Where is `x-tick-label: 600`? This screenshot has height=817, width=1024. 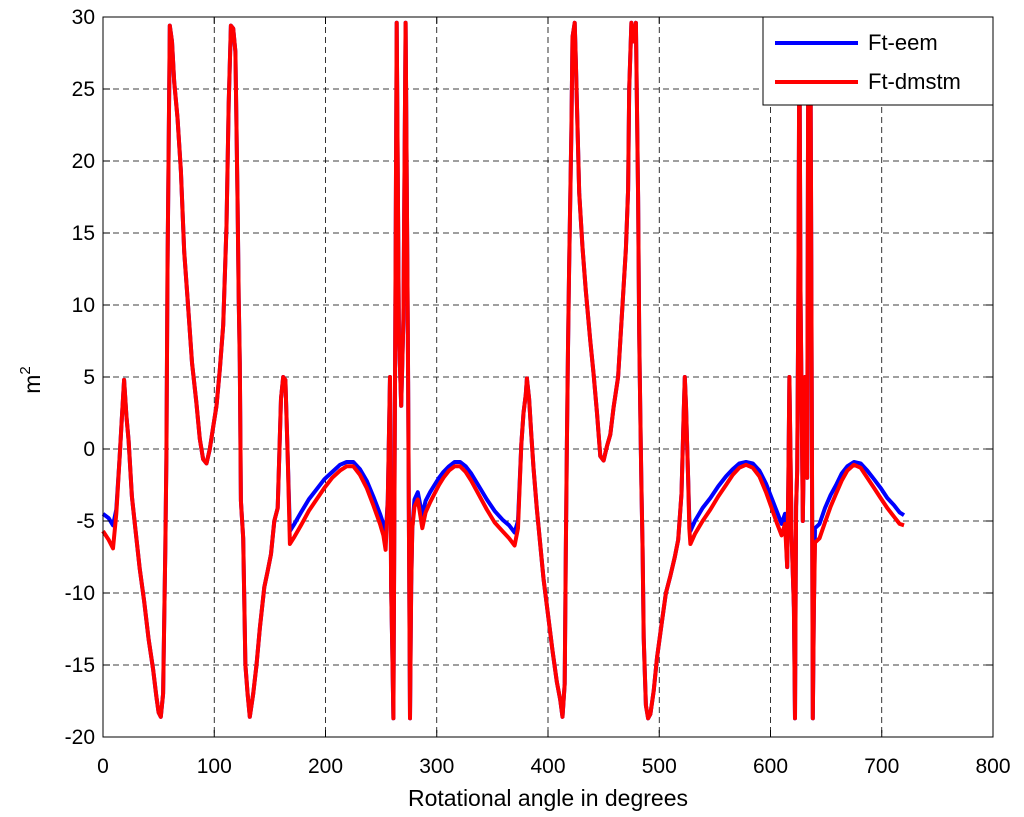
x-tick-label: 600 is located at coordinates (770, 766).